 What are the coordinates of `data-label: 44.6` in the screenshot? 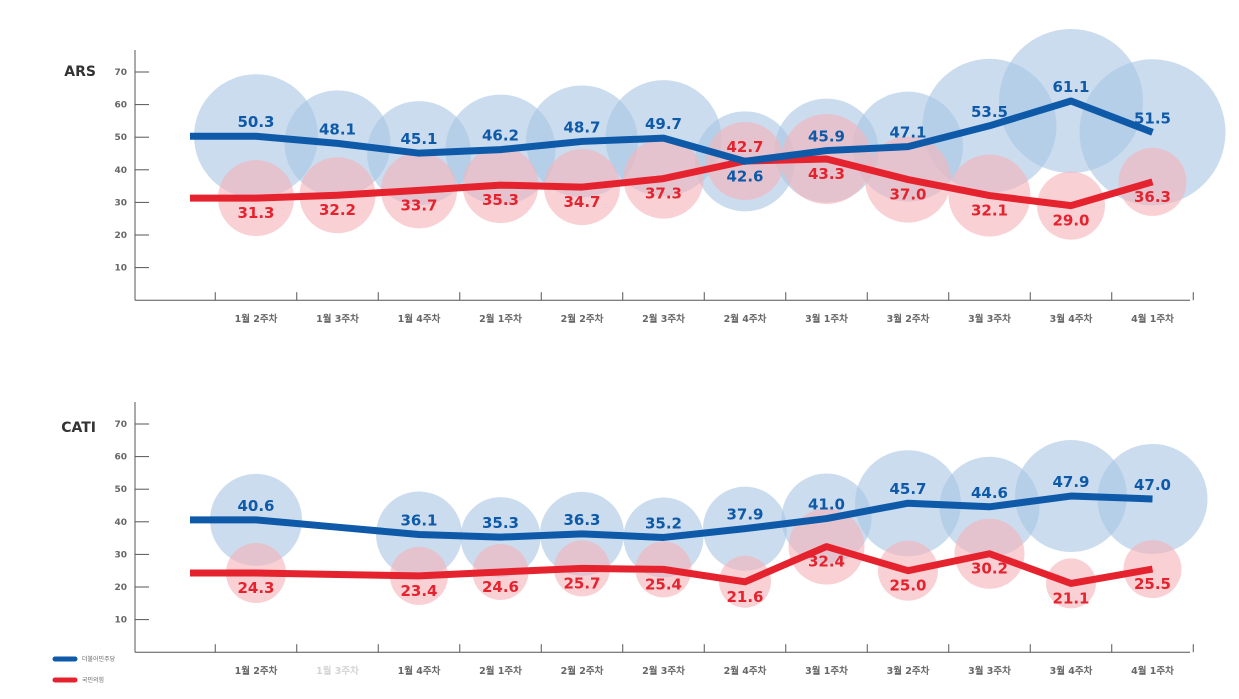 It's located at (989, 493).